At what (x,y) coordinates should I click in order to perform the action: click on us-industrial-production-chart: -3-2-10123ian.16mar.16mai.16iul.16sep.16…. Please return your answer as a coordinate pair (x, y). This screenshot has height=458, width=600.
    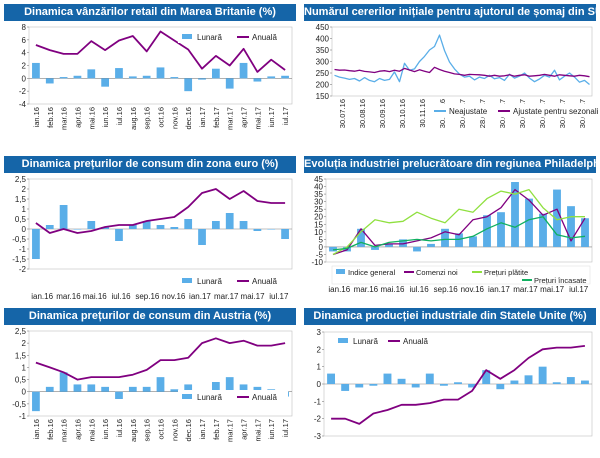
    Looking at the image, I should click on (450, 391).